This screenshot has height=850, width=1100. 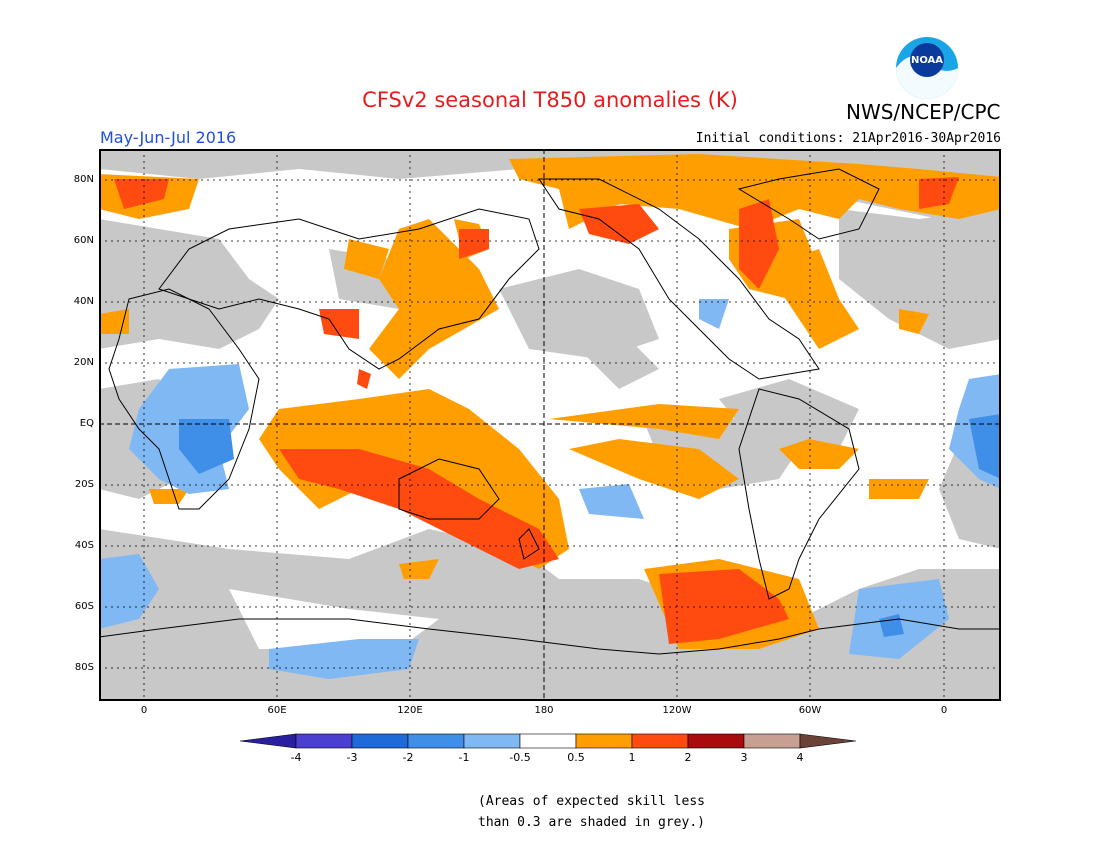 What do you see at coordinates (927, 68) in the screenshot?
I see `noaa-logo: NOAA` at bounding box center [927, 68].